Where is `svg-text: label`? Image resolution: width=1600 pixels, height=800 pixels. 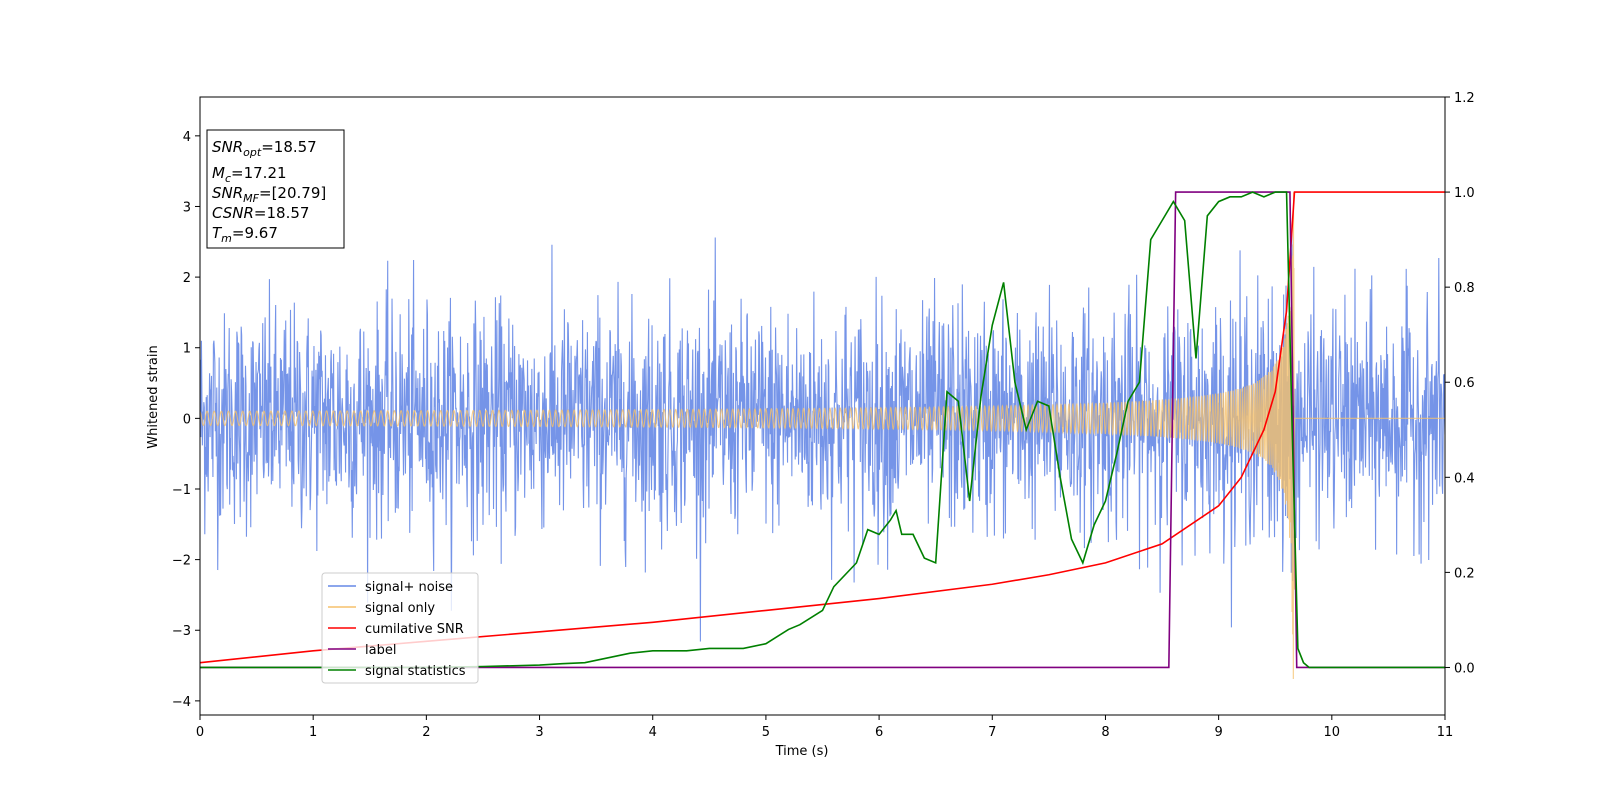
svg-text: label is located at coordinates (380, 650).